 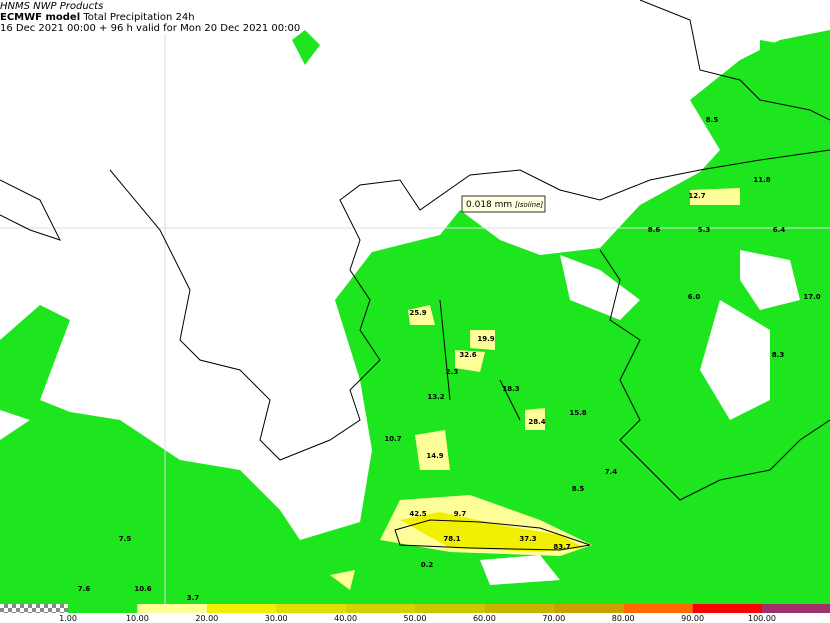 I want to click on legend-label: 30.00, so click(x=276, y=618).